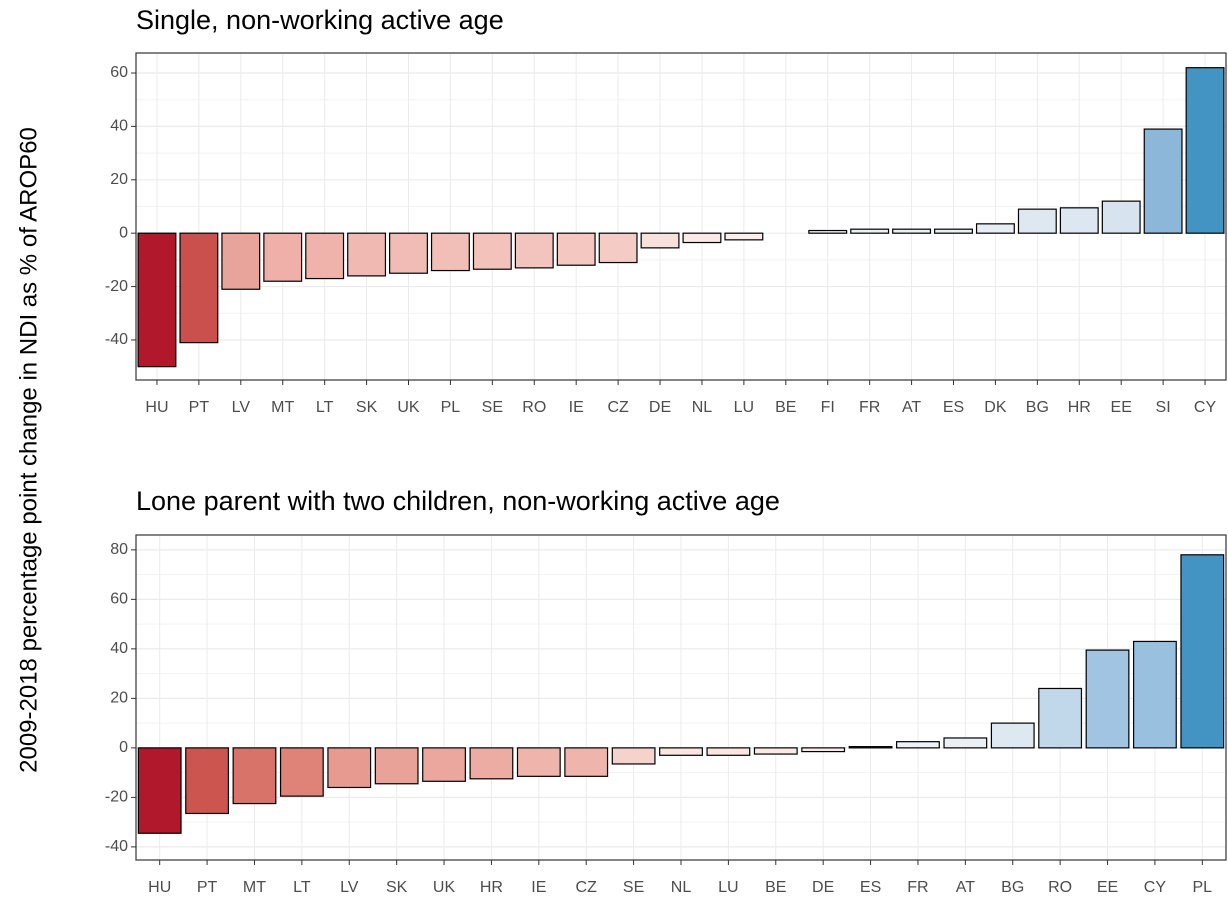 The height and width of the screenshot is (900, 1228). Describe the element at coordinates (254, 887) in the screenshot. I see `x-tick-label: MT` at that location.